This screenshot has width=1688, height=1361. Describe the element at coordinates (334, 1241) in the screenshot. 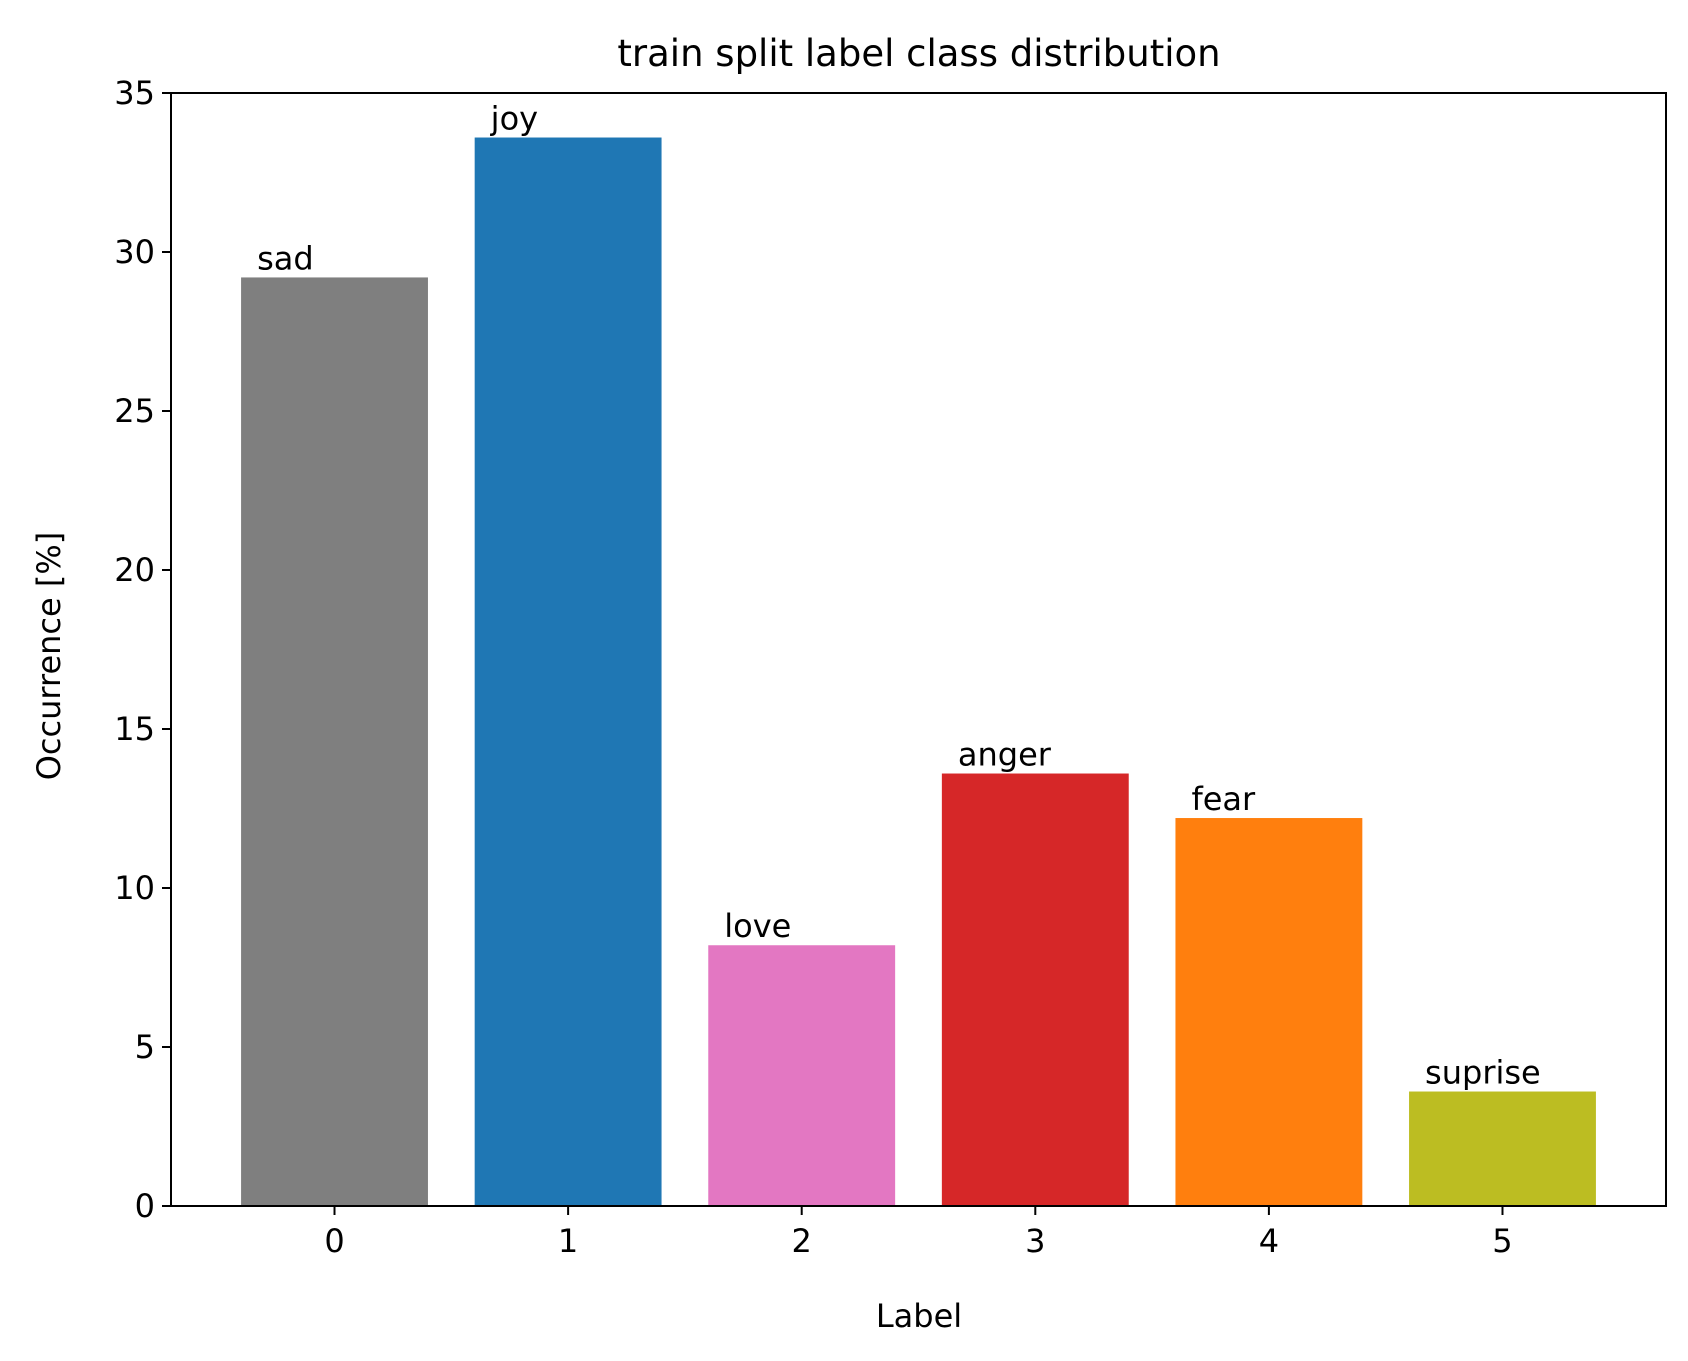

I see `x-tick-label: 0` at that location.